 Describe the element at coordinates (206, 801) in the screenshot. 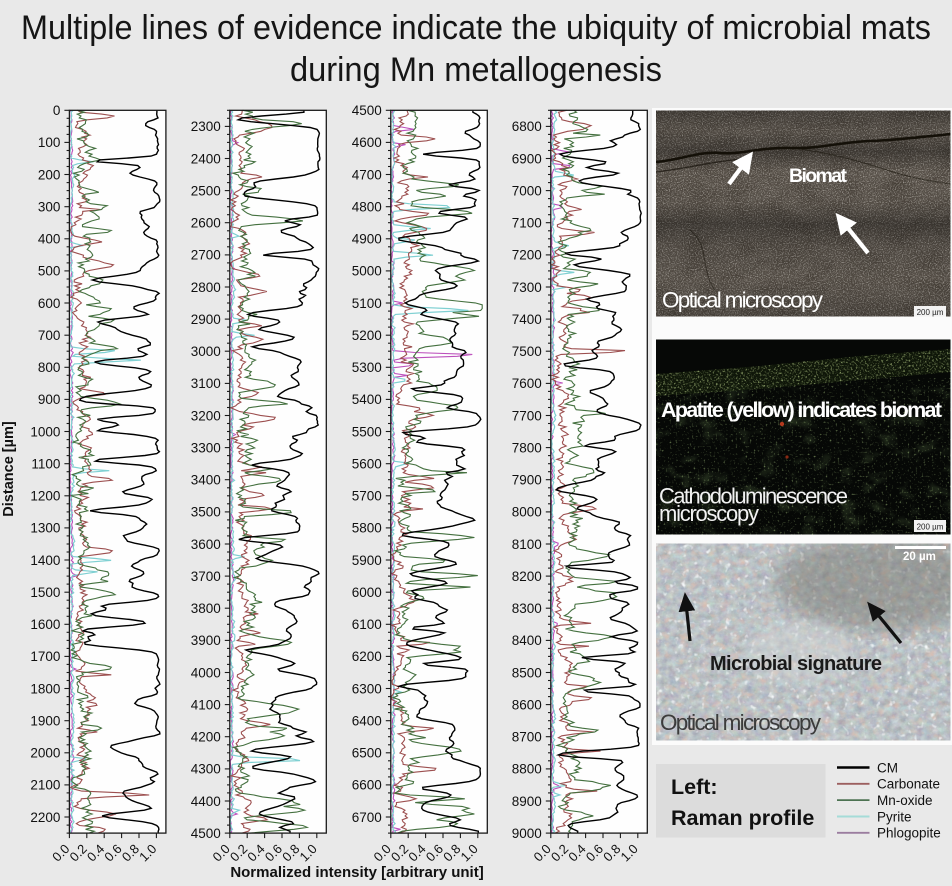

I see `svg-text: 4400` at that location.